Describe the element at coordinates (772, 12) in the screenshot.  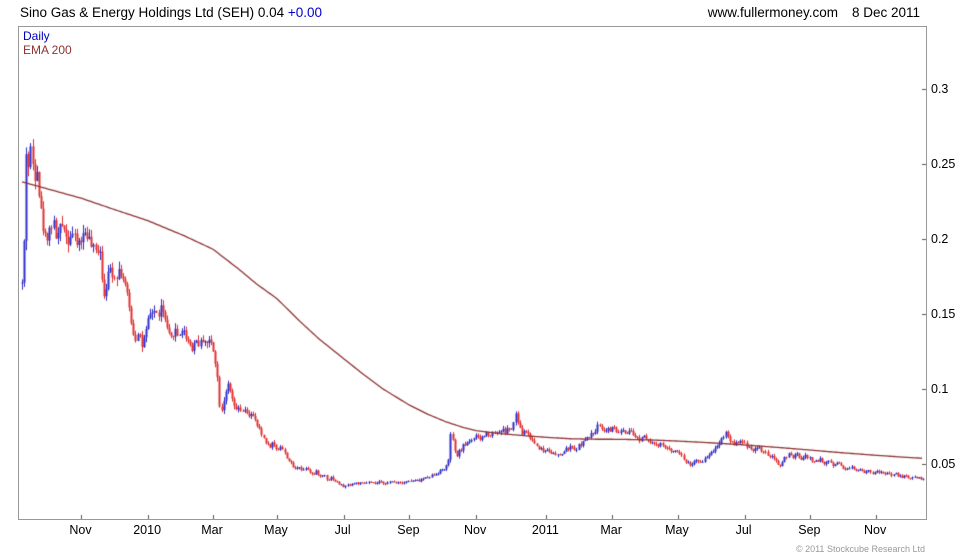
I see `website-label: www.fullermoney.com` at that location.